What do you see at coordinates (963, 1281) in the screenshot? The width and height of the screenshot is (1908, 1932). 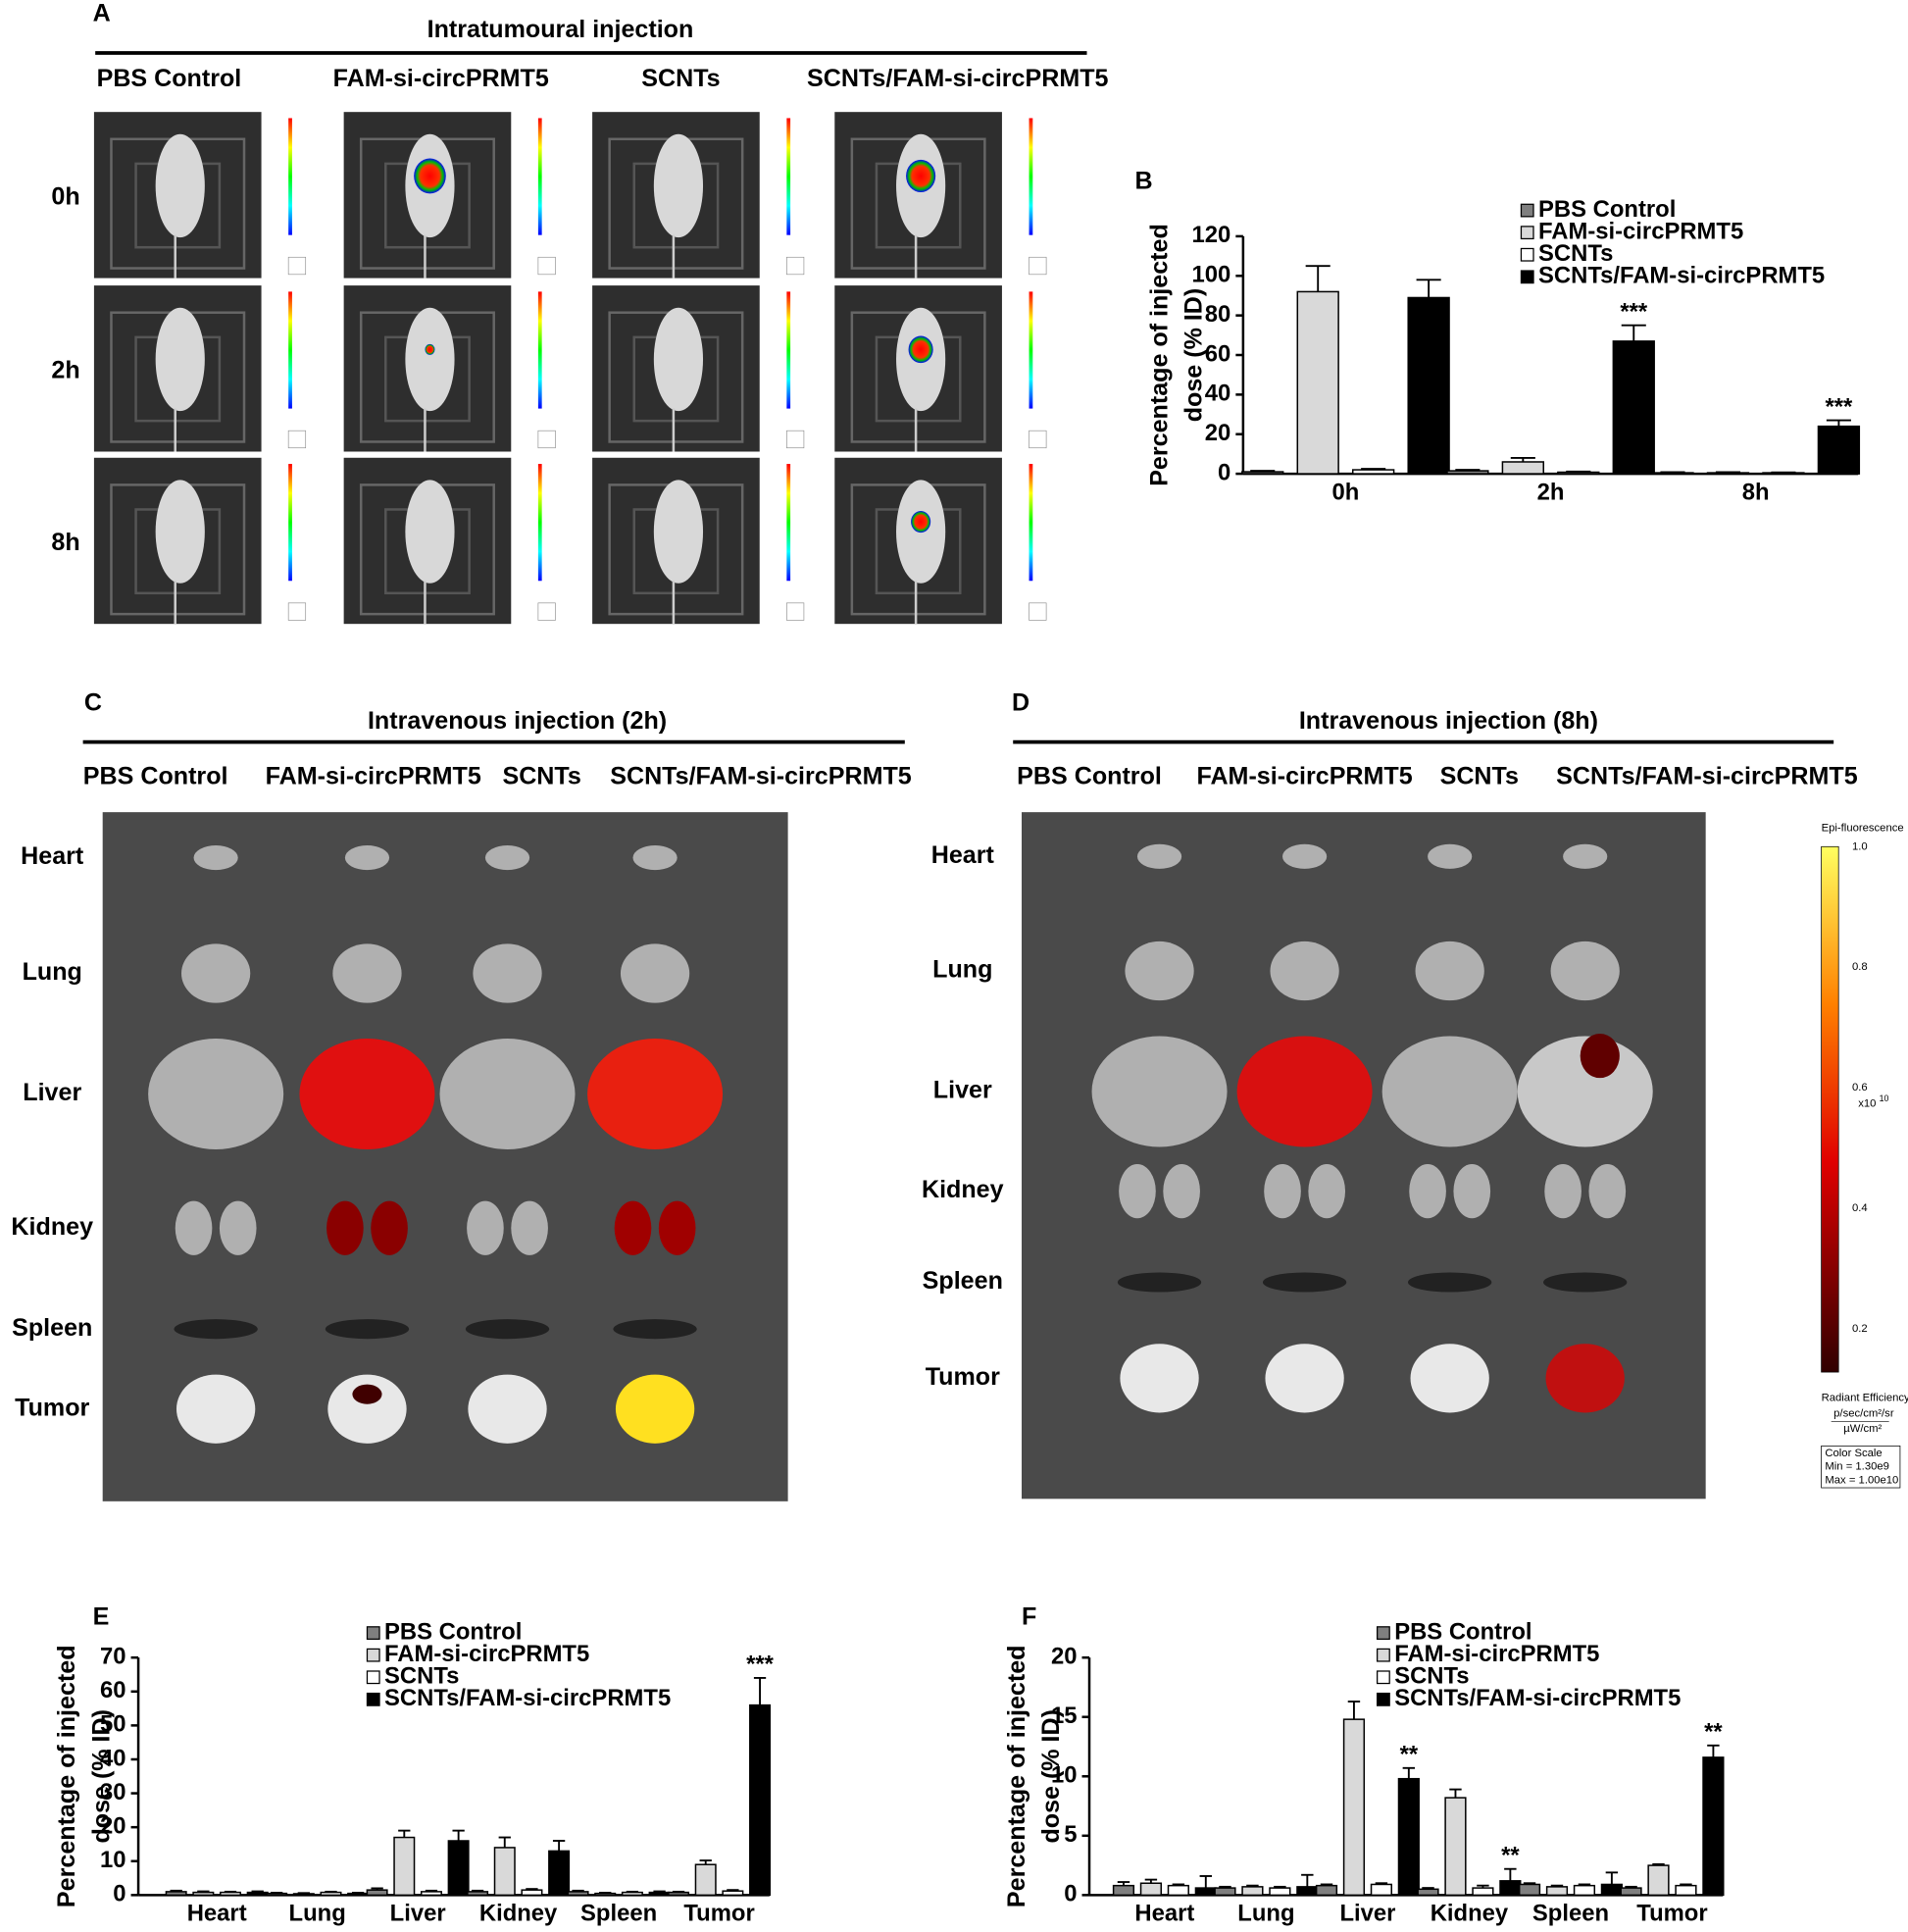 I see `organ-label: Spleen` at bounding box center [963, 1281].